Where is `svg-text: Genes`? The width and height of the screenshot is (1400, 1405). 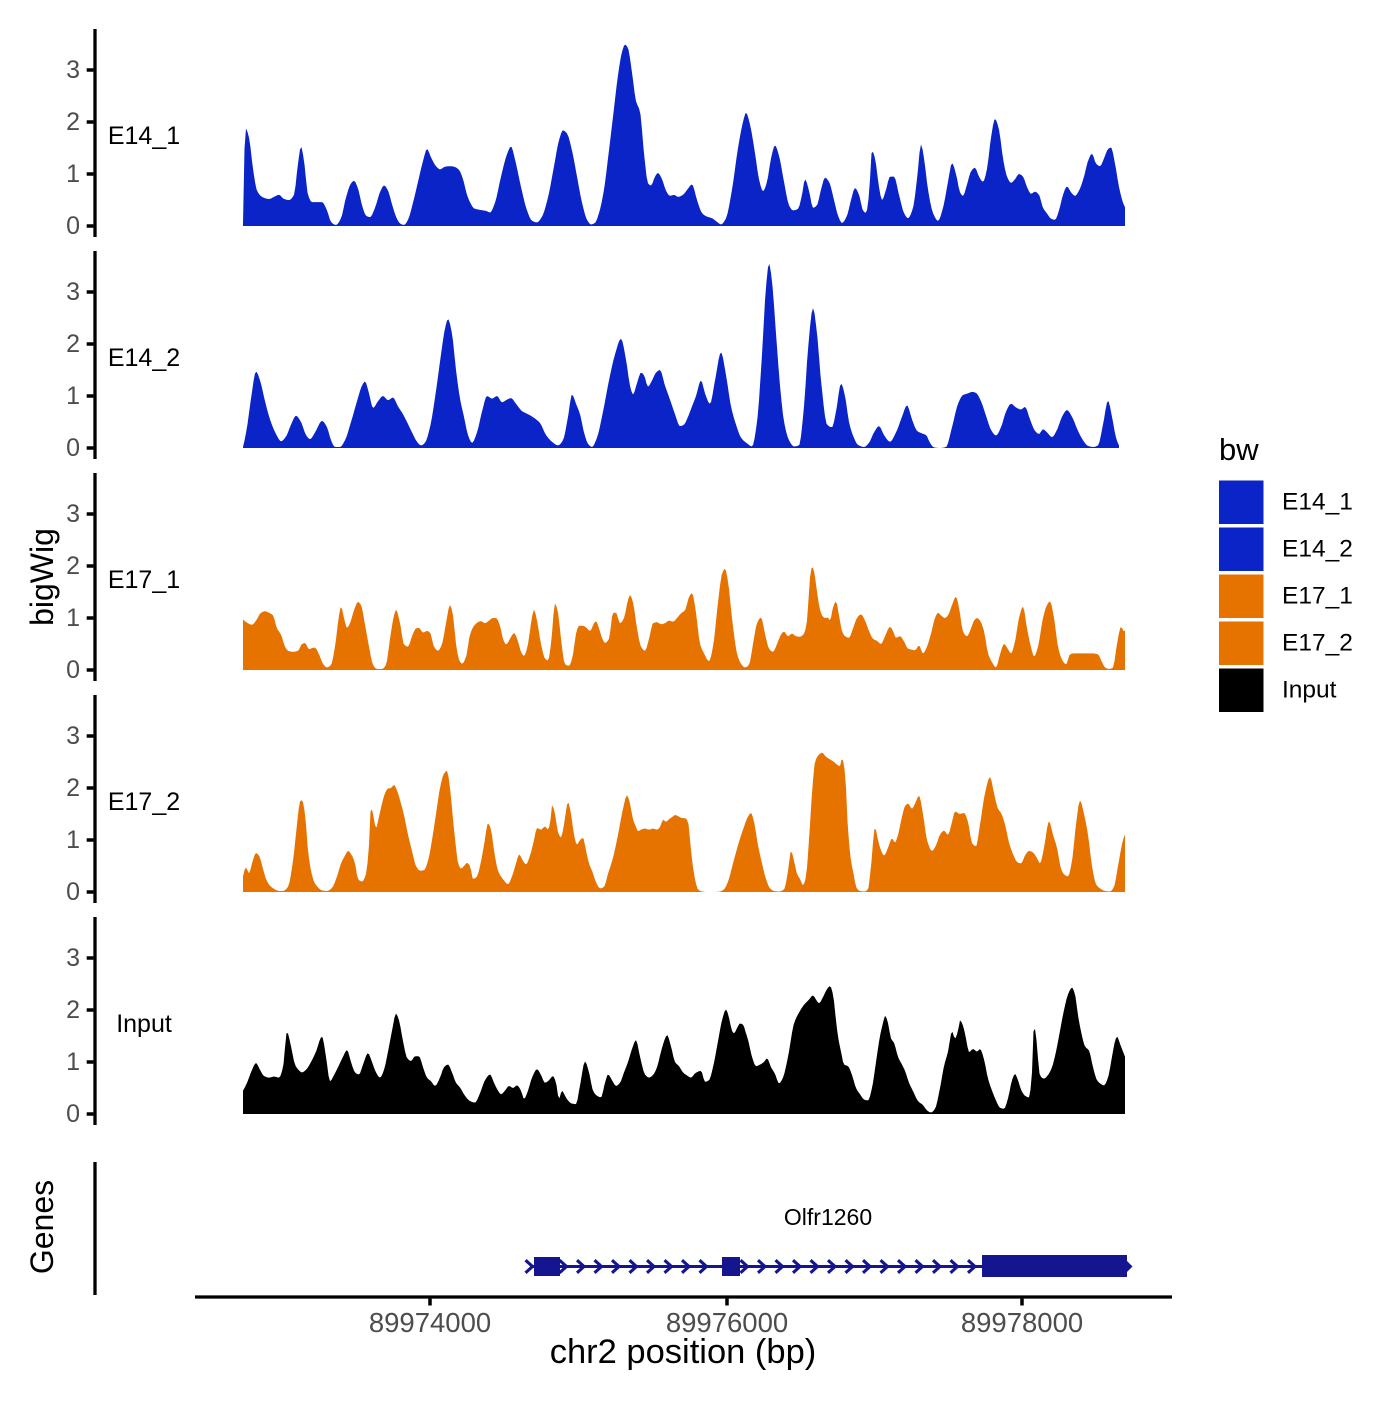 svg-text: Genes is located at coordinates (42, 1227).